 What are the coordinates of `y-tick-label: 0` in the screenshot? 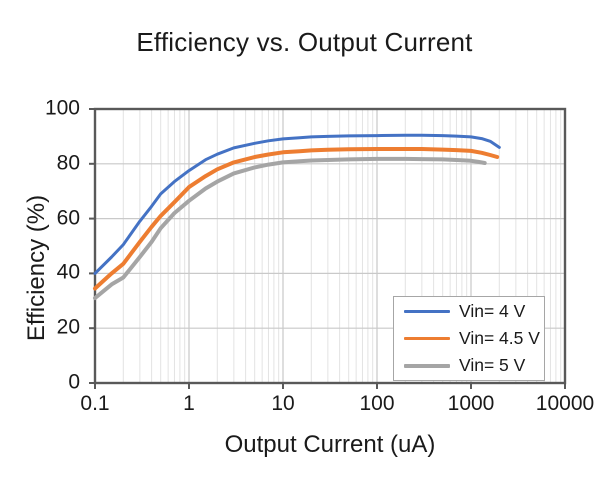 It's located at (74, 382).